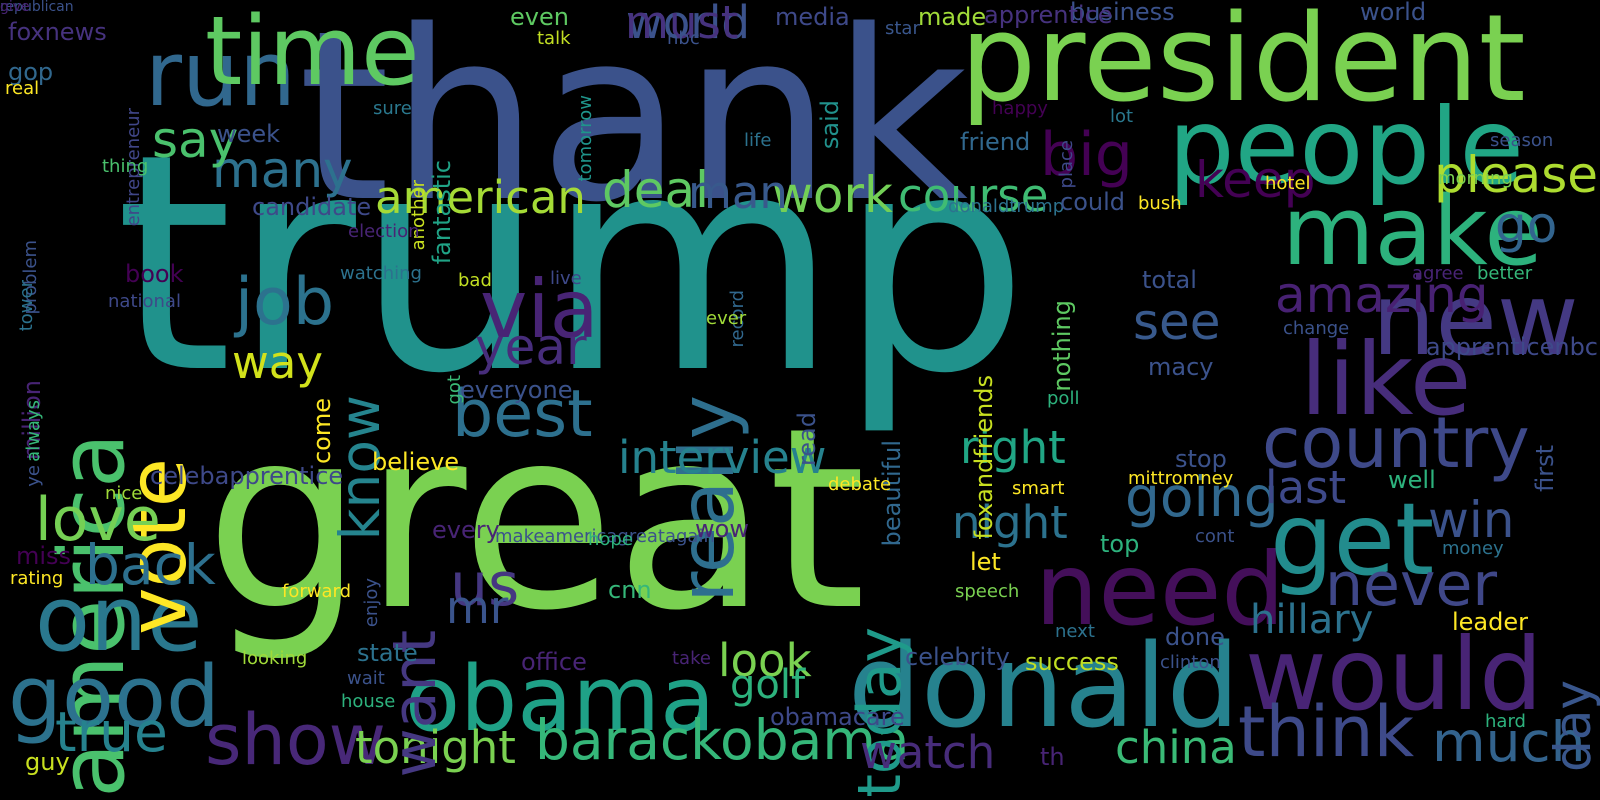  What do you see at coordinates (957, 657) in the screenshot?
I see `word: celebrity` at bounding box center [957, 657].